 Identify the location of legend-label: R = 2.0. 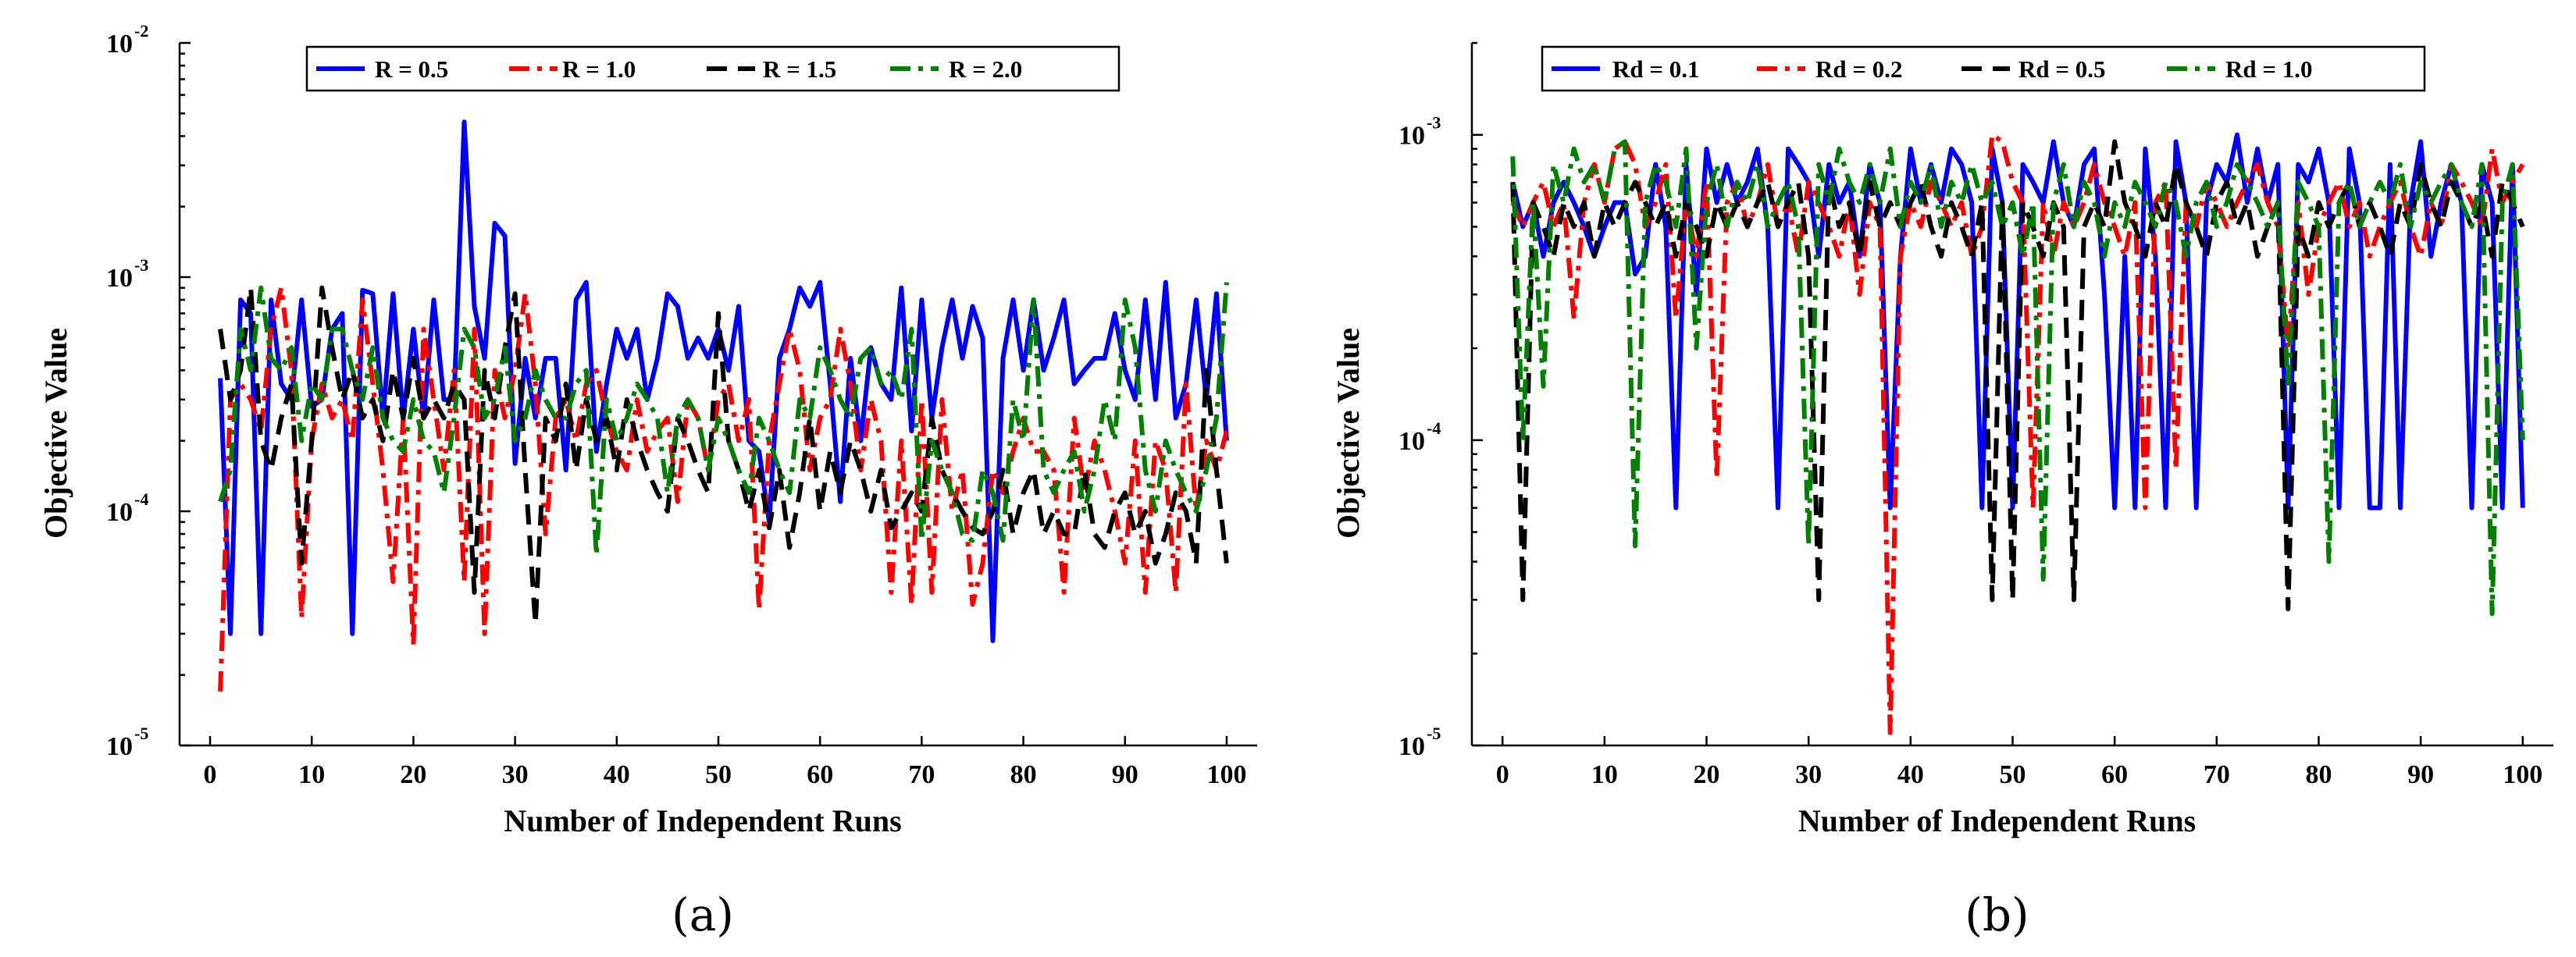
(985, 69).